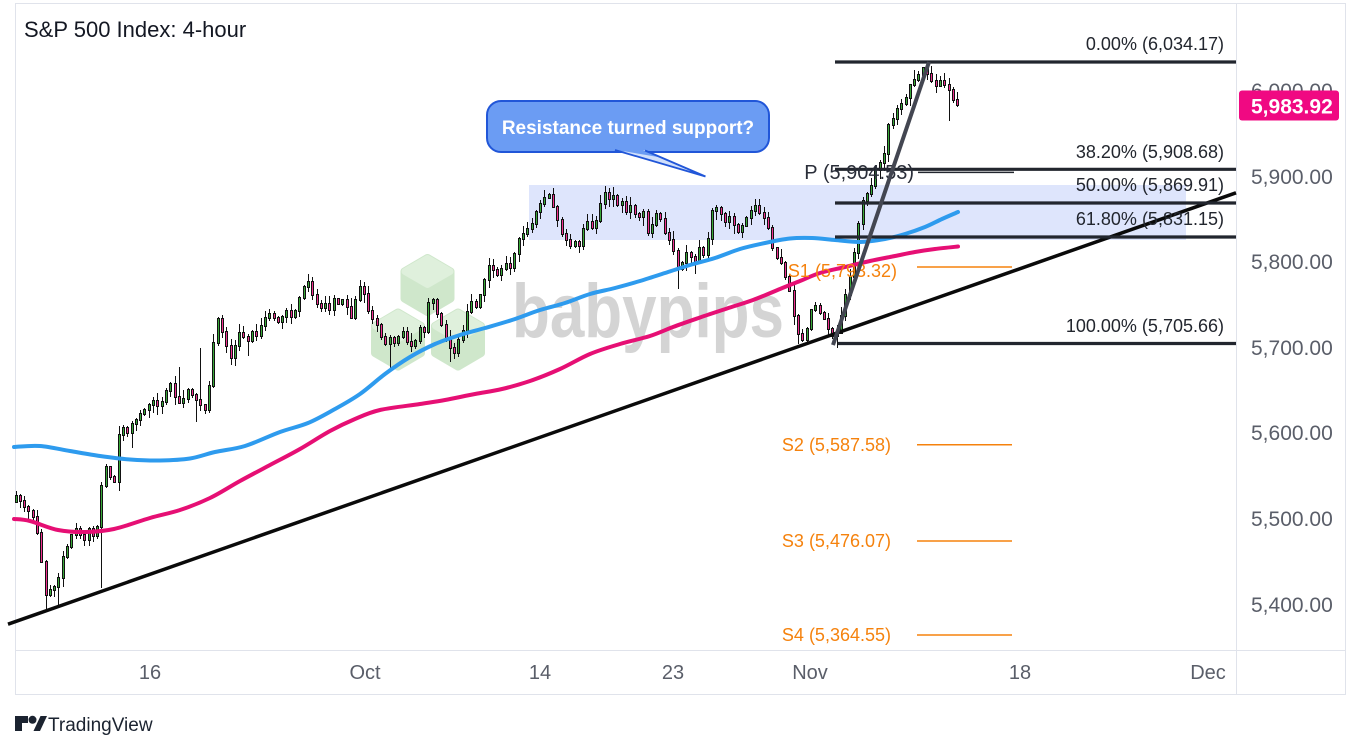 This screenshot has width=1361, height=751. I want to click on svg-text: 5,600.00, so click(1292, 433).